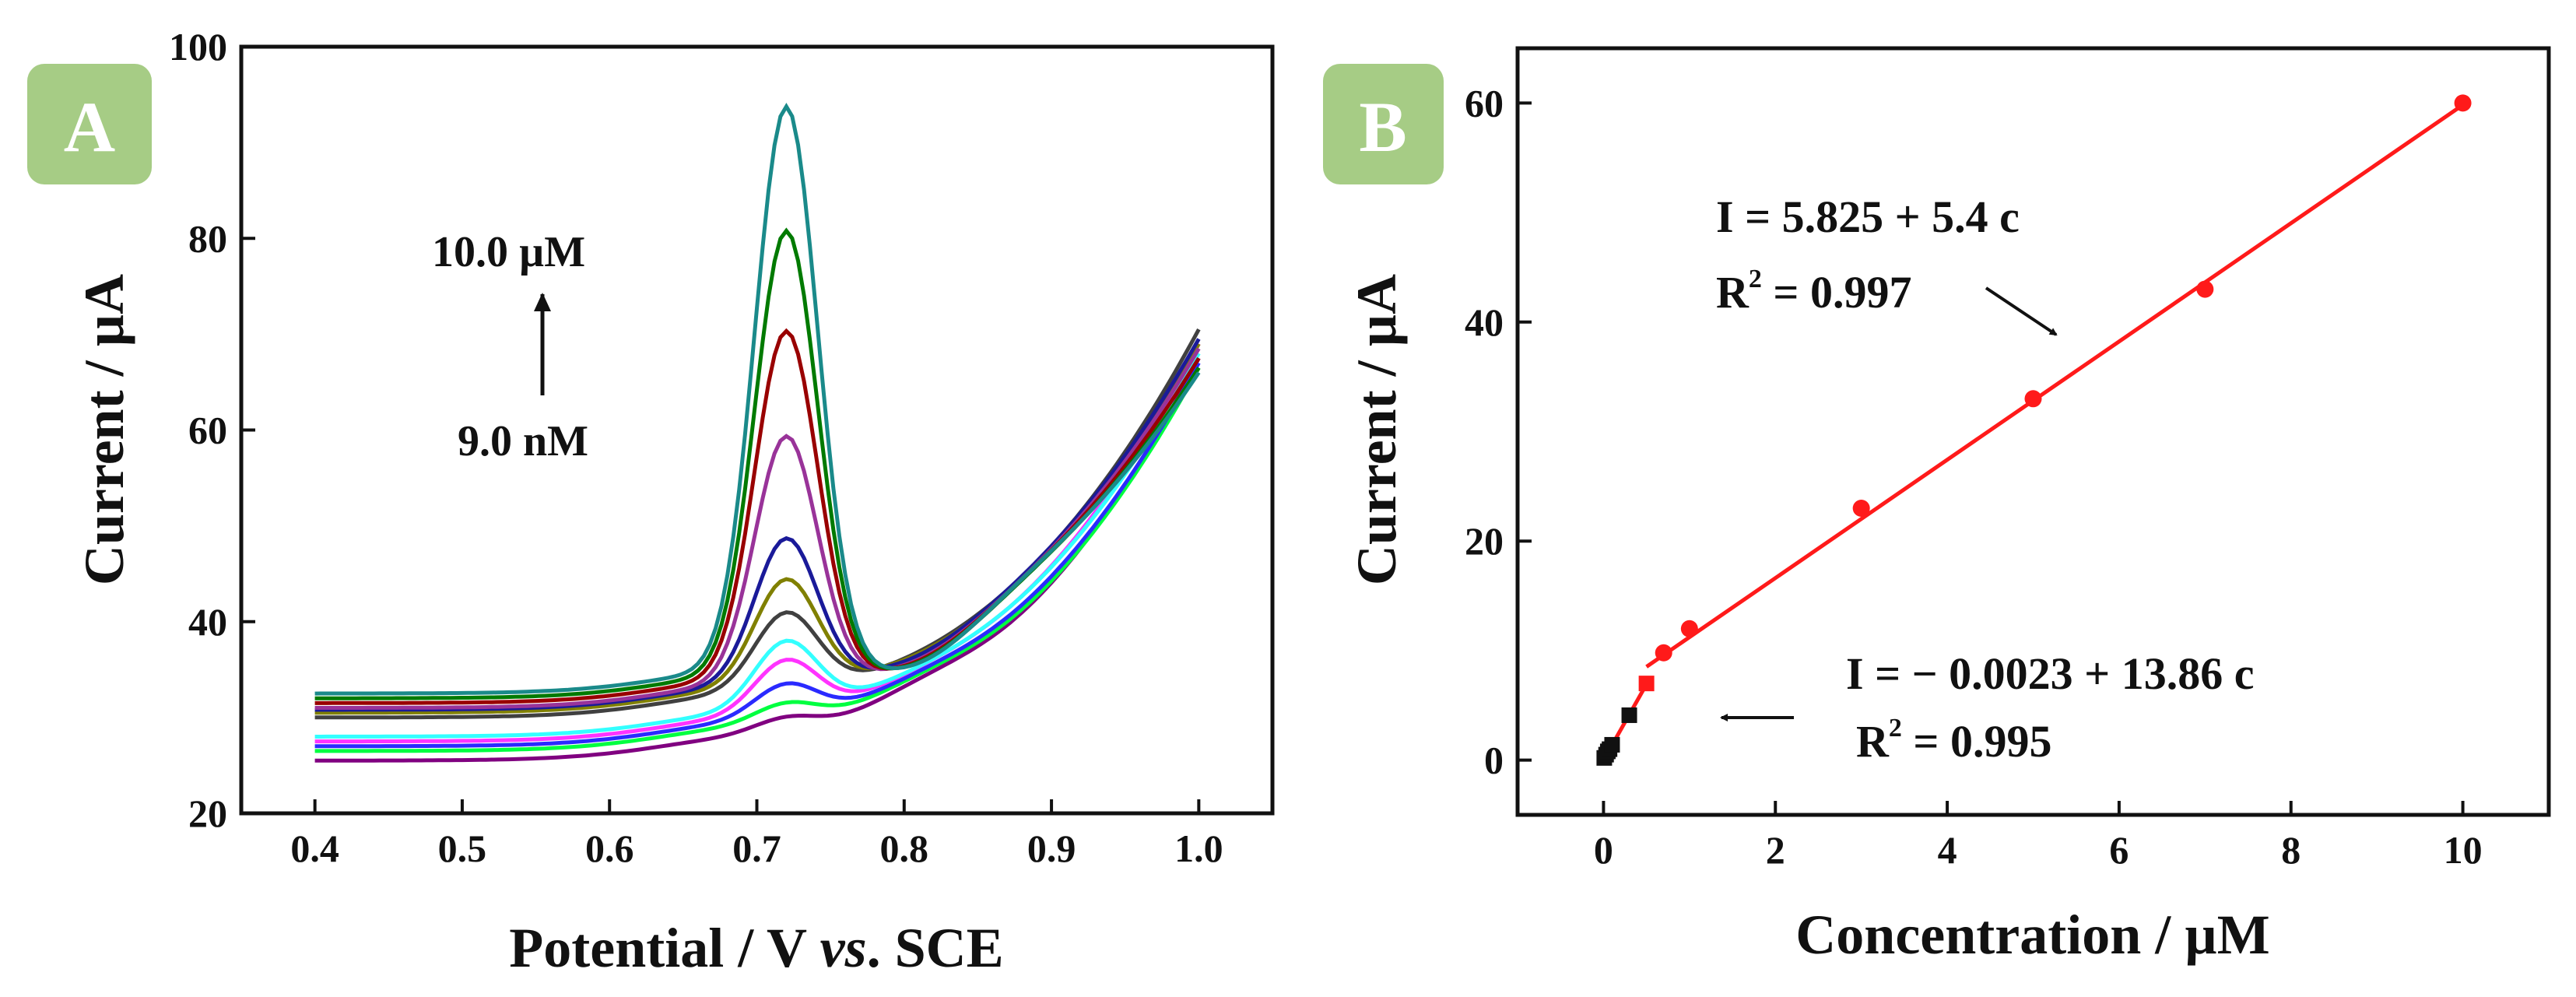  What do you see at coordinates (2463, 850) in the screenshot?
I see `panel-b-xtick-label: 10` at bounding box center [2463, 850].